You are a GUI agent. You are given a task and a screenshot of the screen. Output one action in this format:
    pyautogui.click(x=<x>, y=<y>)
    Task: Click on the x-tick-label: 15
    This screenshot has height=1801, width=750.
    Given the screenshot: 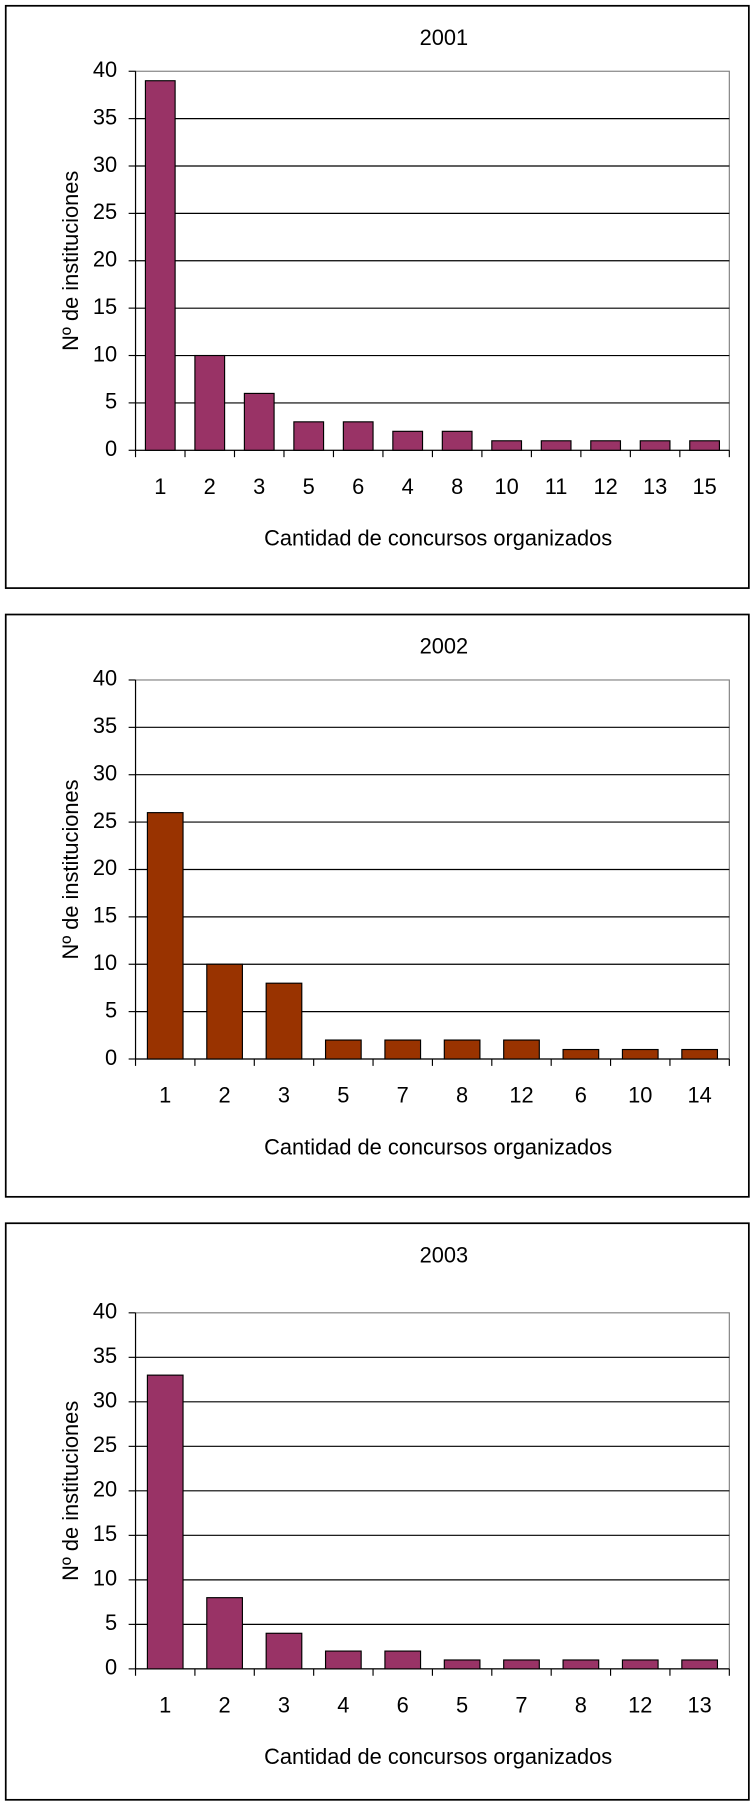 What is the action you would take?
    pyautogui.click(x=704, y=486)
    